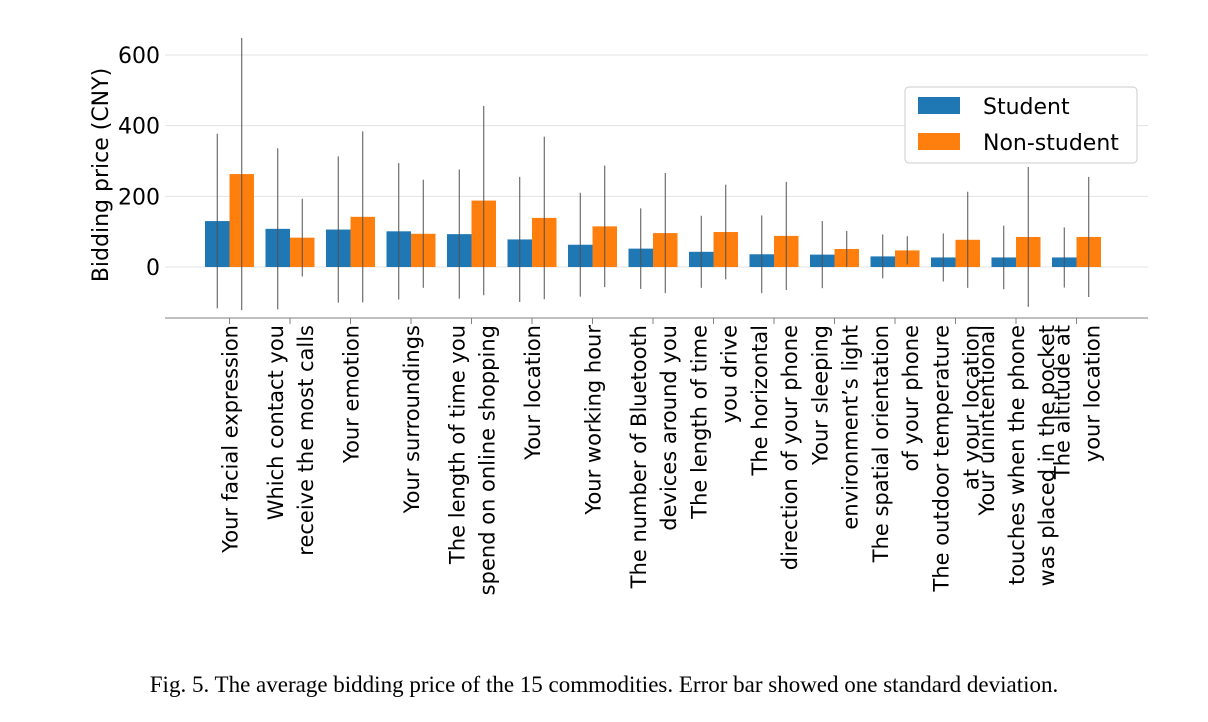 This screenshot has width=1208, height=722. I want to click on legend: Student Non-student, so click(1021, 125).